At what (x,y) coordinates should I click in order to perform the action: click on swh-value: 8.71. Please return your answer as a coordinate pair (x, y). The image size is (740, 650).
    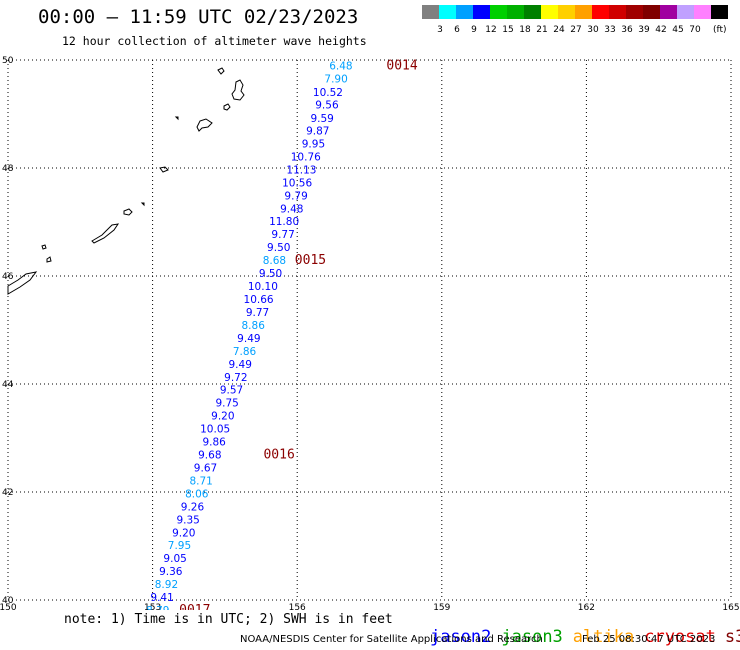
    Looking at the image, I should click on (200, 481).